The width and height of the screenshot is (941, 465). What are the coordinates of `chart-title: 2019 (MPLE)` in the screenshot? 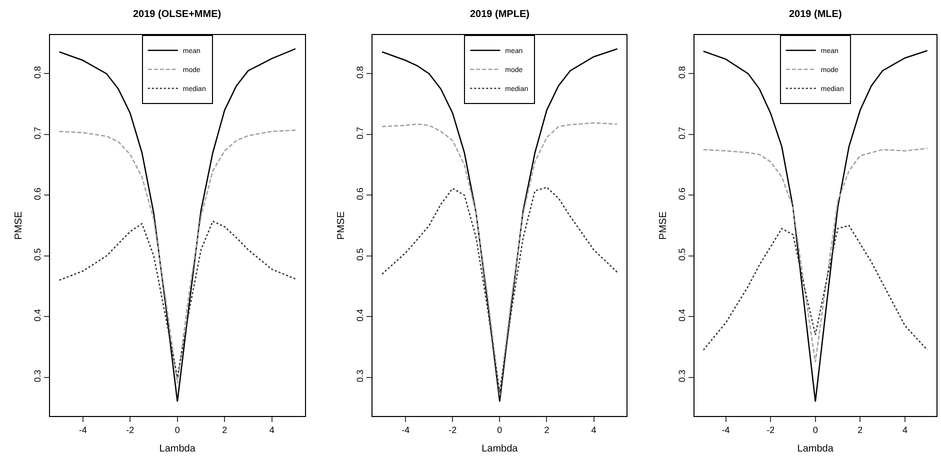 It's located at (500, 14).